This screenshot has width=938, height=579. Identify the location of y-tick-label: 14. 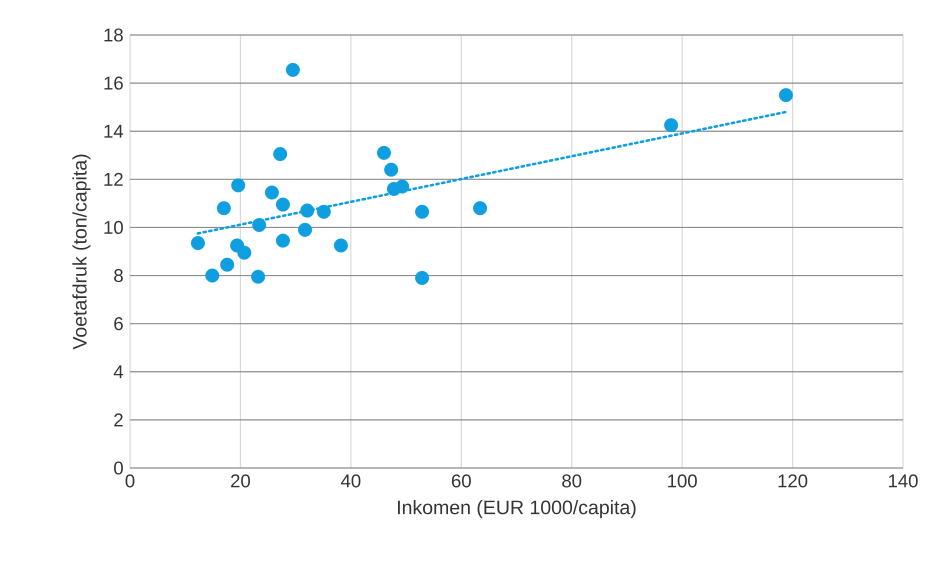
(114, 131).